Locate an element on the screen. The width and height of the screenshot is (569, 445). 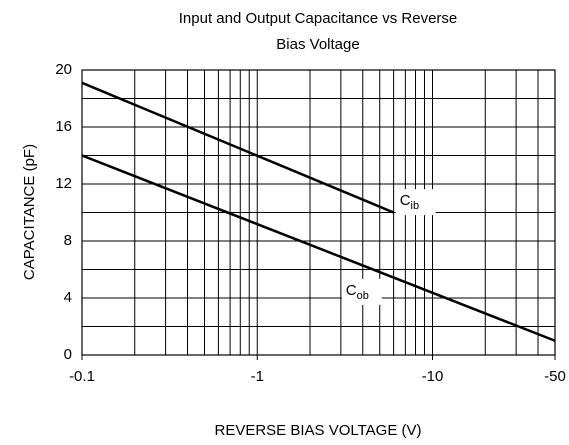
series-label: Cob is located at coordinates (357, 292).